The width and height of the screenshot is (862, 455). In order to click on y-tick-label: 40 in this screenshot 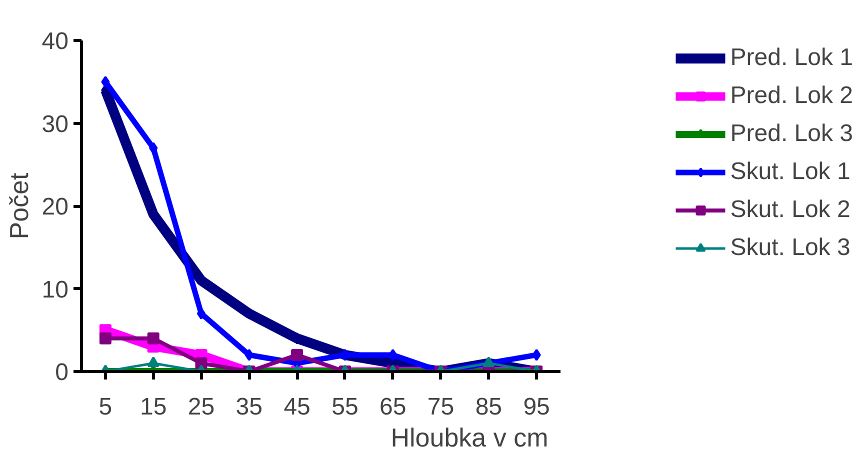, I will do `click(55, 41)`.